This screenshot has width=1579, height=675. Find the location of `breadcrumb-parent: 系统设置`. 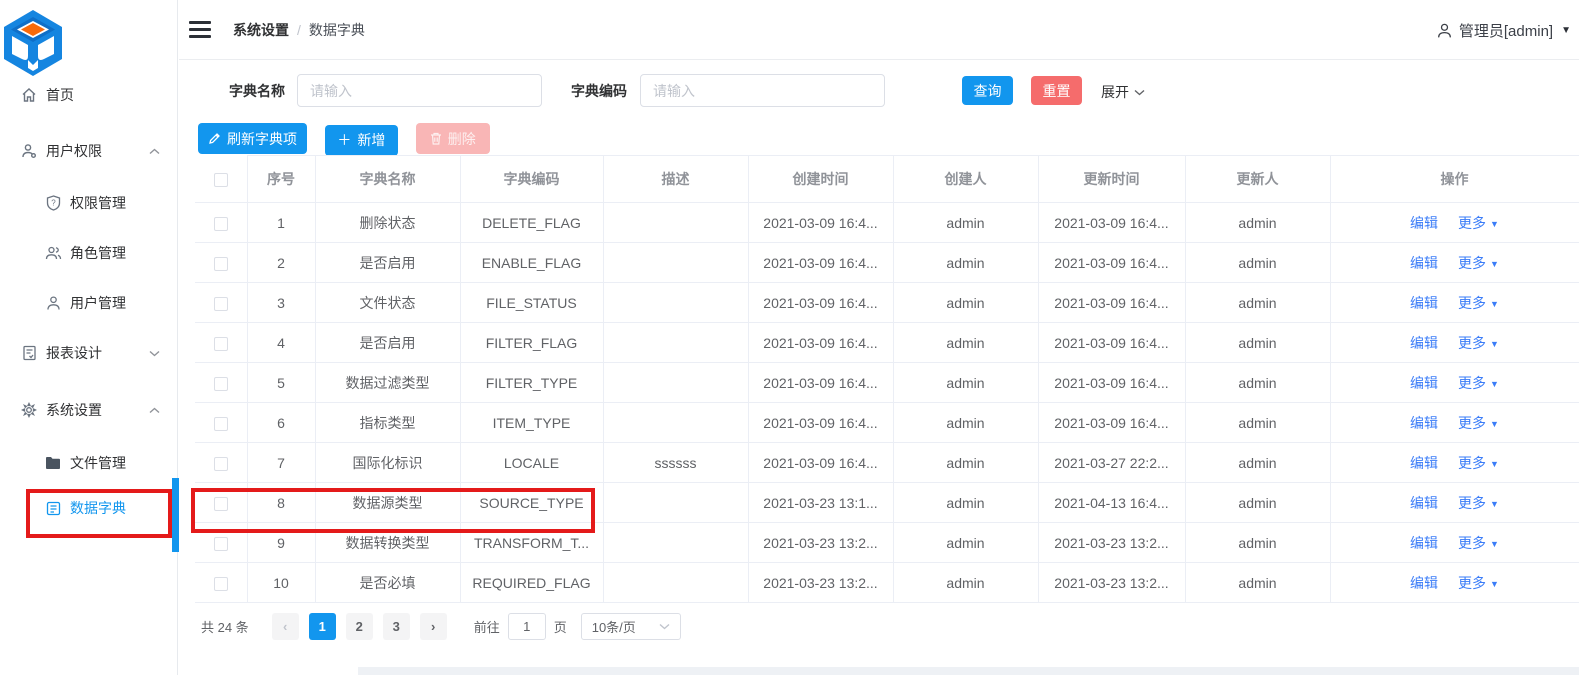

breadcrumb-parent: 系统设置 is located at coordinates (261, 29).